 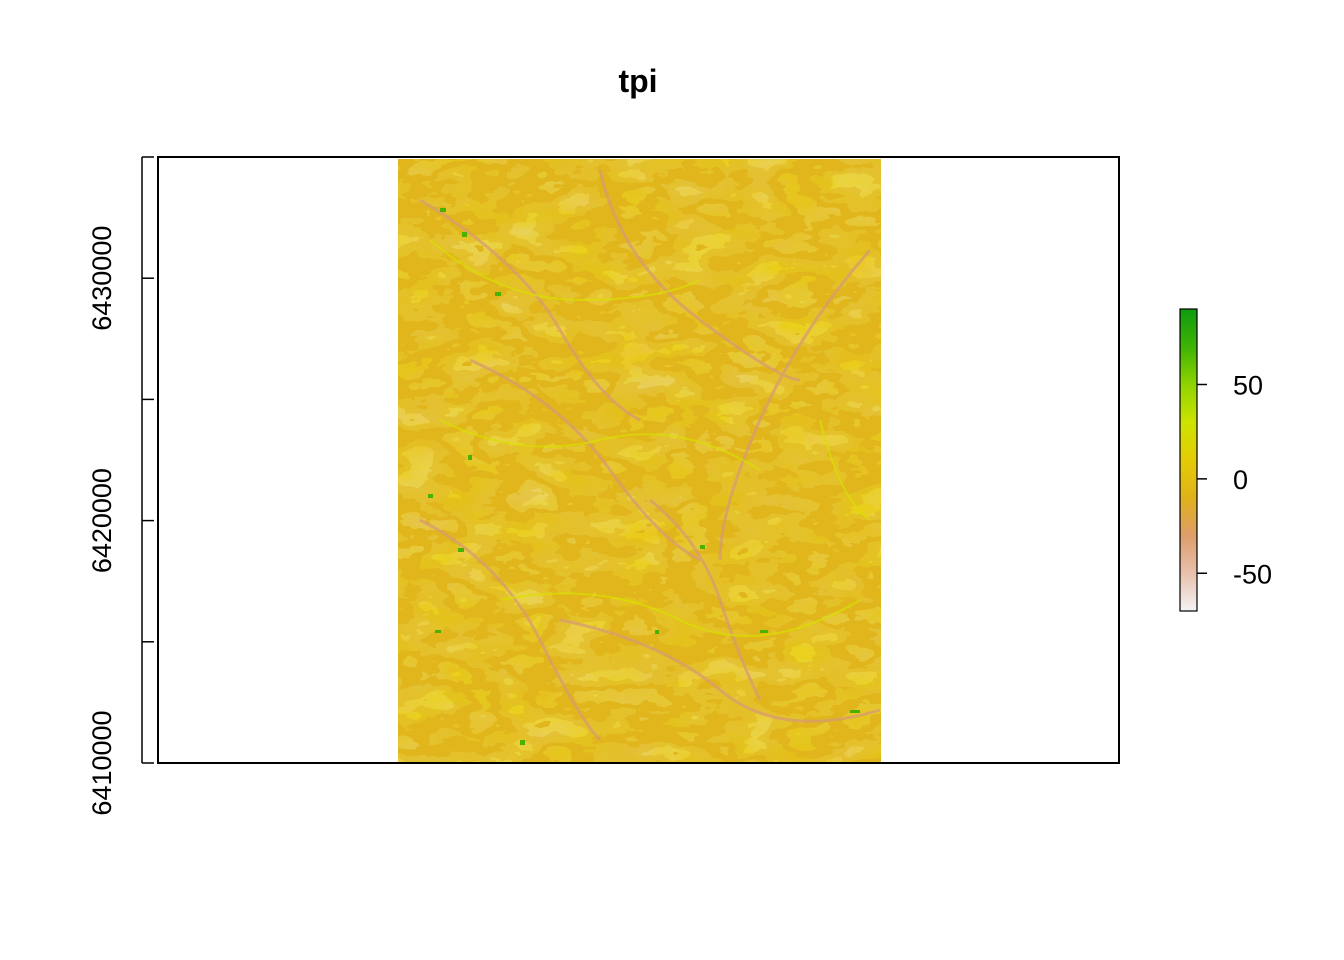 What do you see at coordinates (1240, 480) in the screenshot?
I see `legend-tick-label: 0` at bounding box center [1240, 480].